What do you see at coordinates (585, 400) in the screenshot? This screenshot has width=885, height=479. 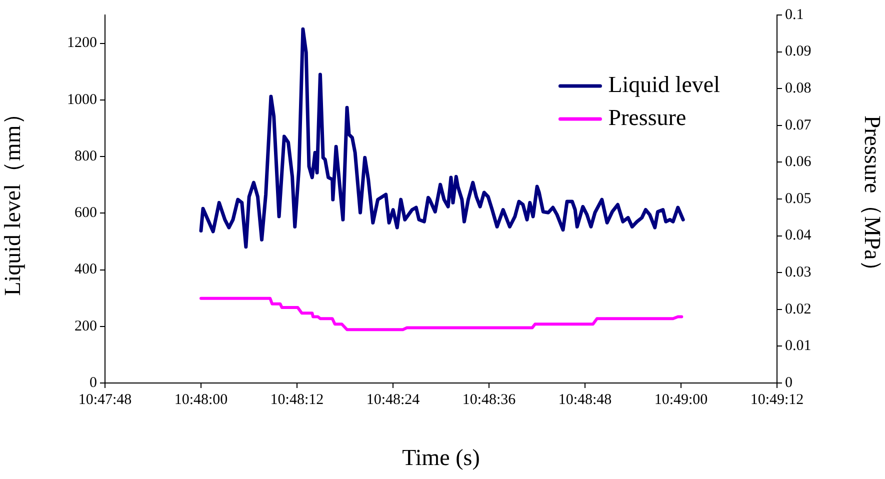 I see `x-tick-label: 10:48:48` at bounding box center [585, 400].